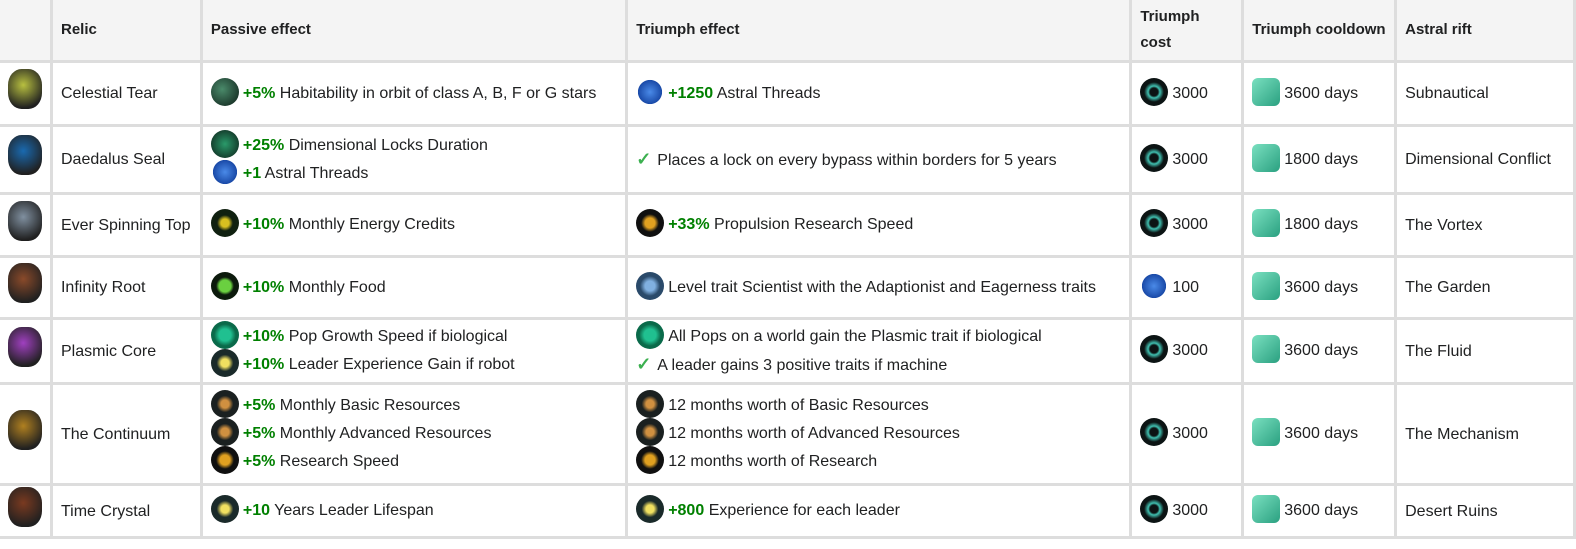 This screenshot has width=1576, height=549. Describe the element at coordinates (24, 429) in the screenshot. I see `the-continuum-icon` at that location.